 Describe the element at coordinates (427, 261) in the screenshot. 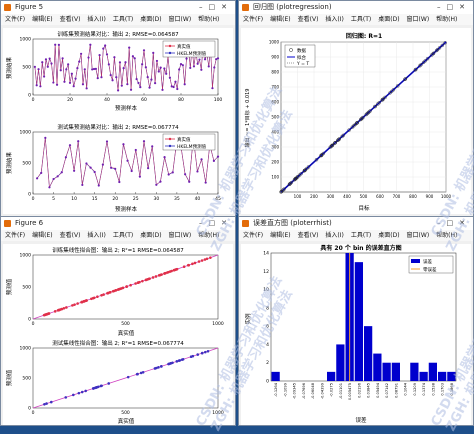

I see `legend-error: 误差` at that location.